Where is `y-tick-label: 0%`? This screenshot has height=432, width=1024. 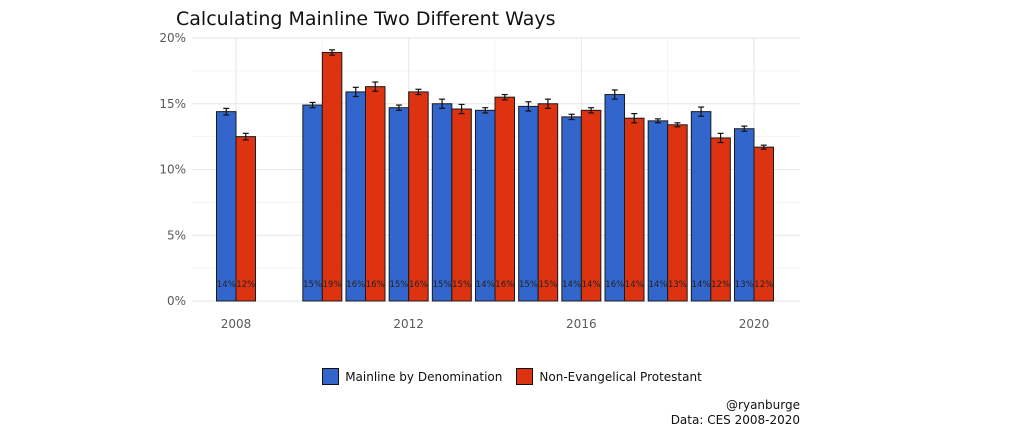
y-tick-label: 0% is located at coordinates (176, 301).